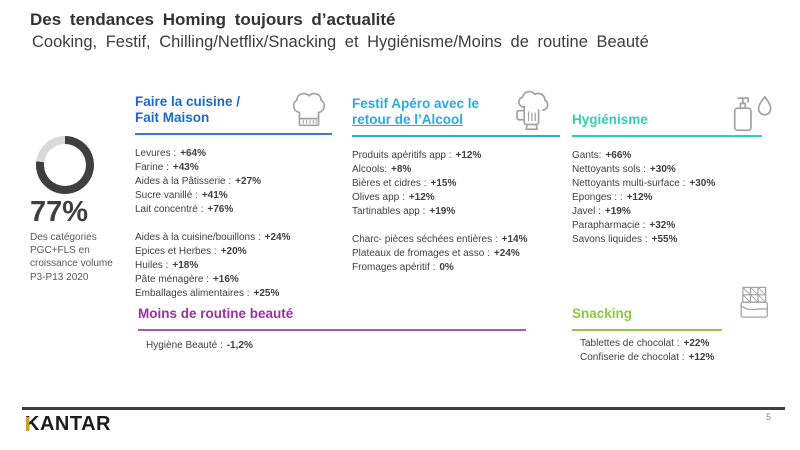 This screenshot has width=800, height=450. What do you see at coordinates (172, 118) in the screenshot?
I see `section-title-line2: Fait Maison` at bounding box center [172, 118].